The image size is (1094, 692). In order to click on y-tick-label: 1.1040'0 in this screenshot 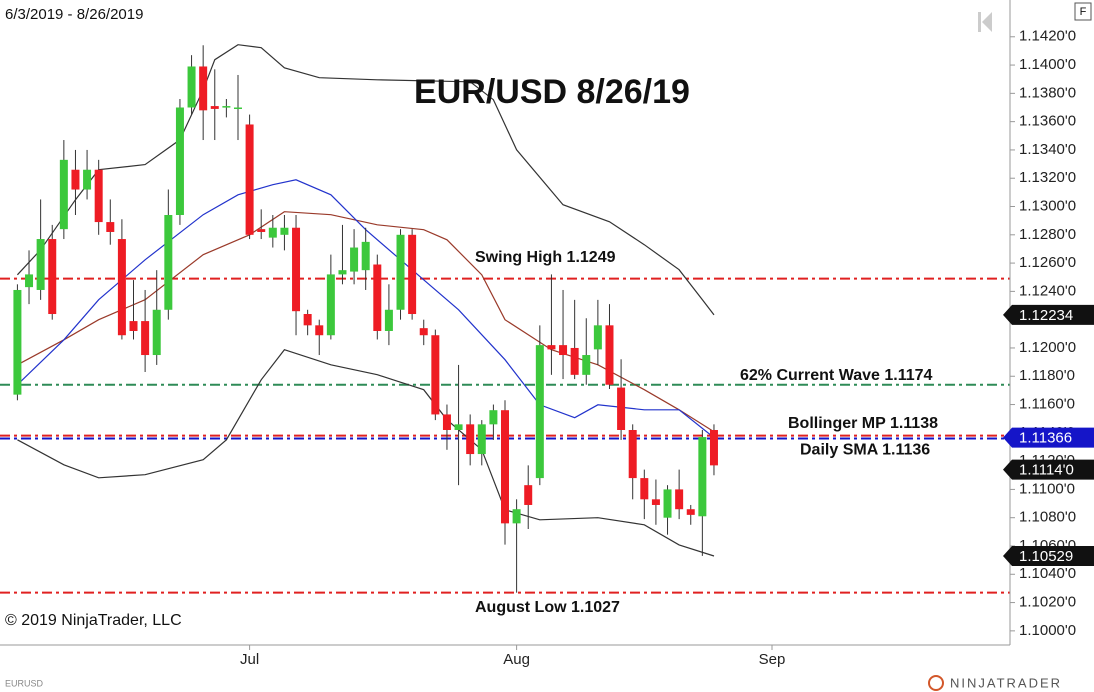, I will do `click(1047, 573)`.